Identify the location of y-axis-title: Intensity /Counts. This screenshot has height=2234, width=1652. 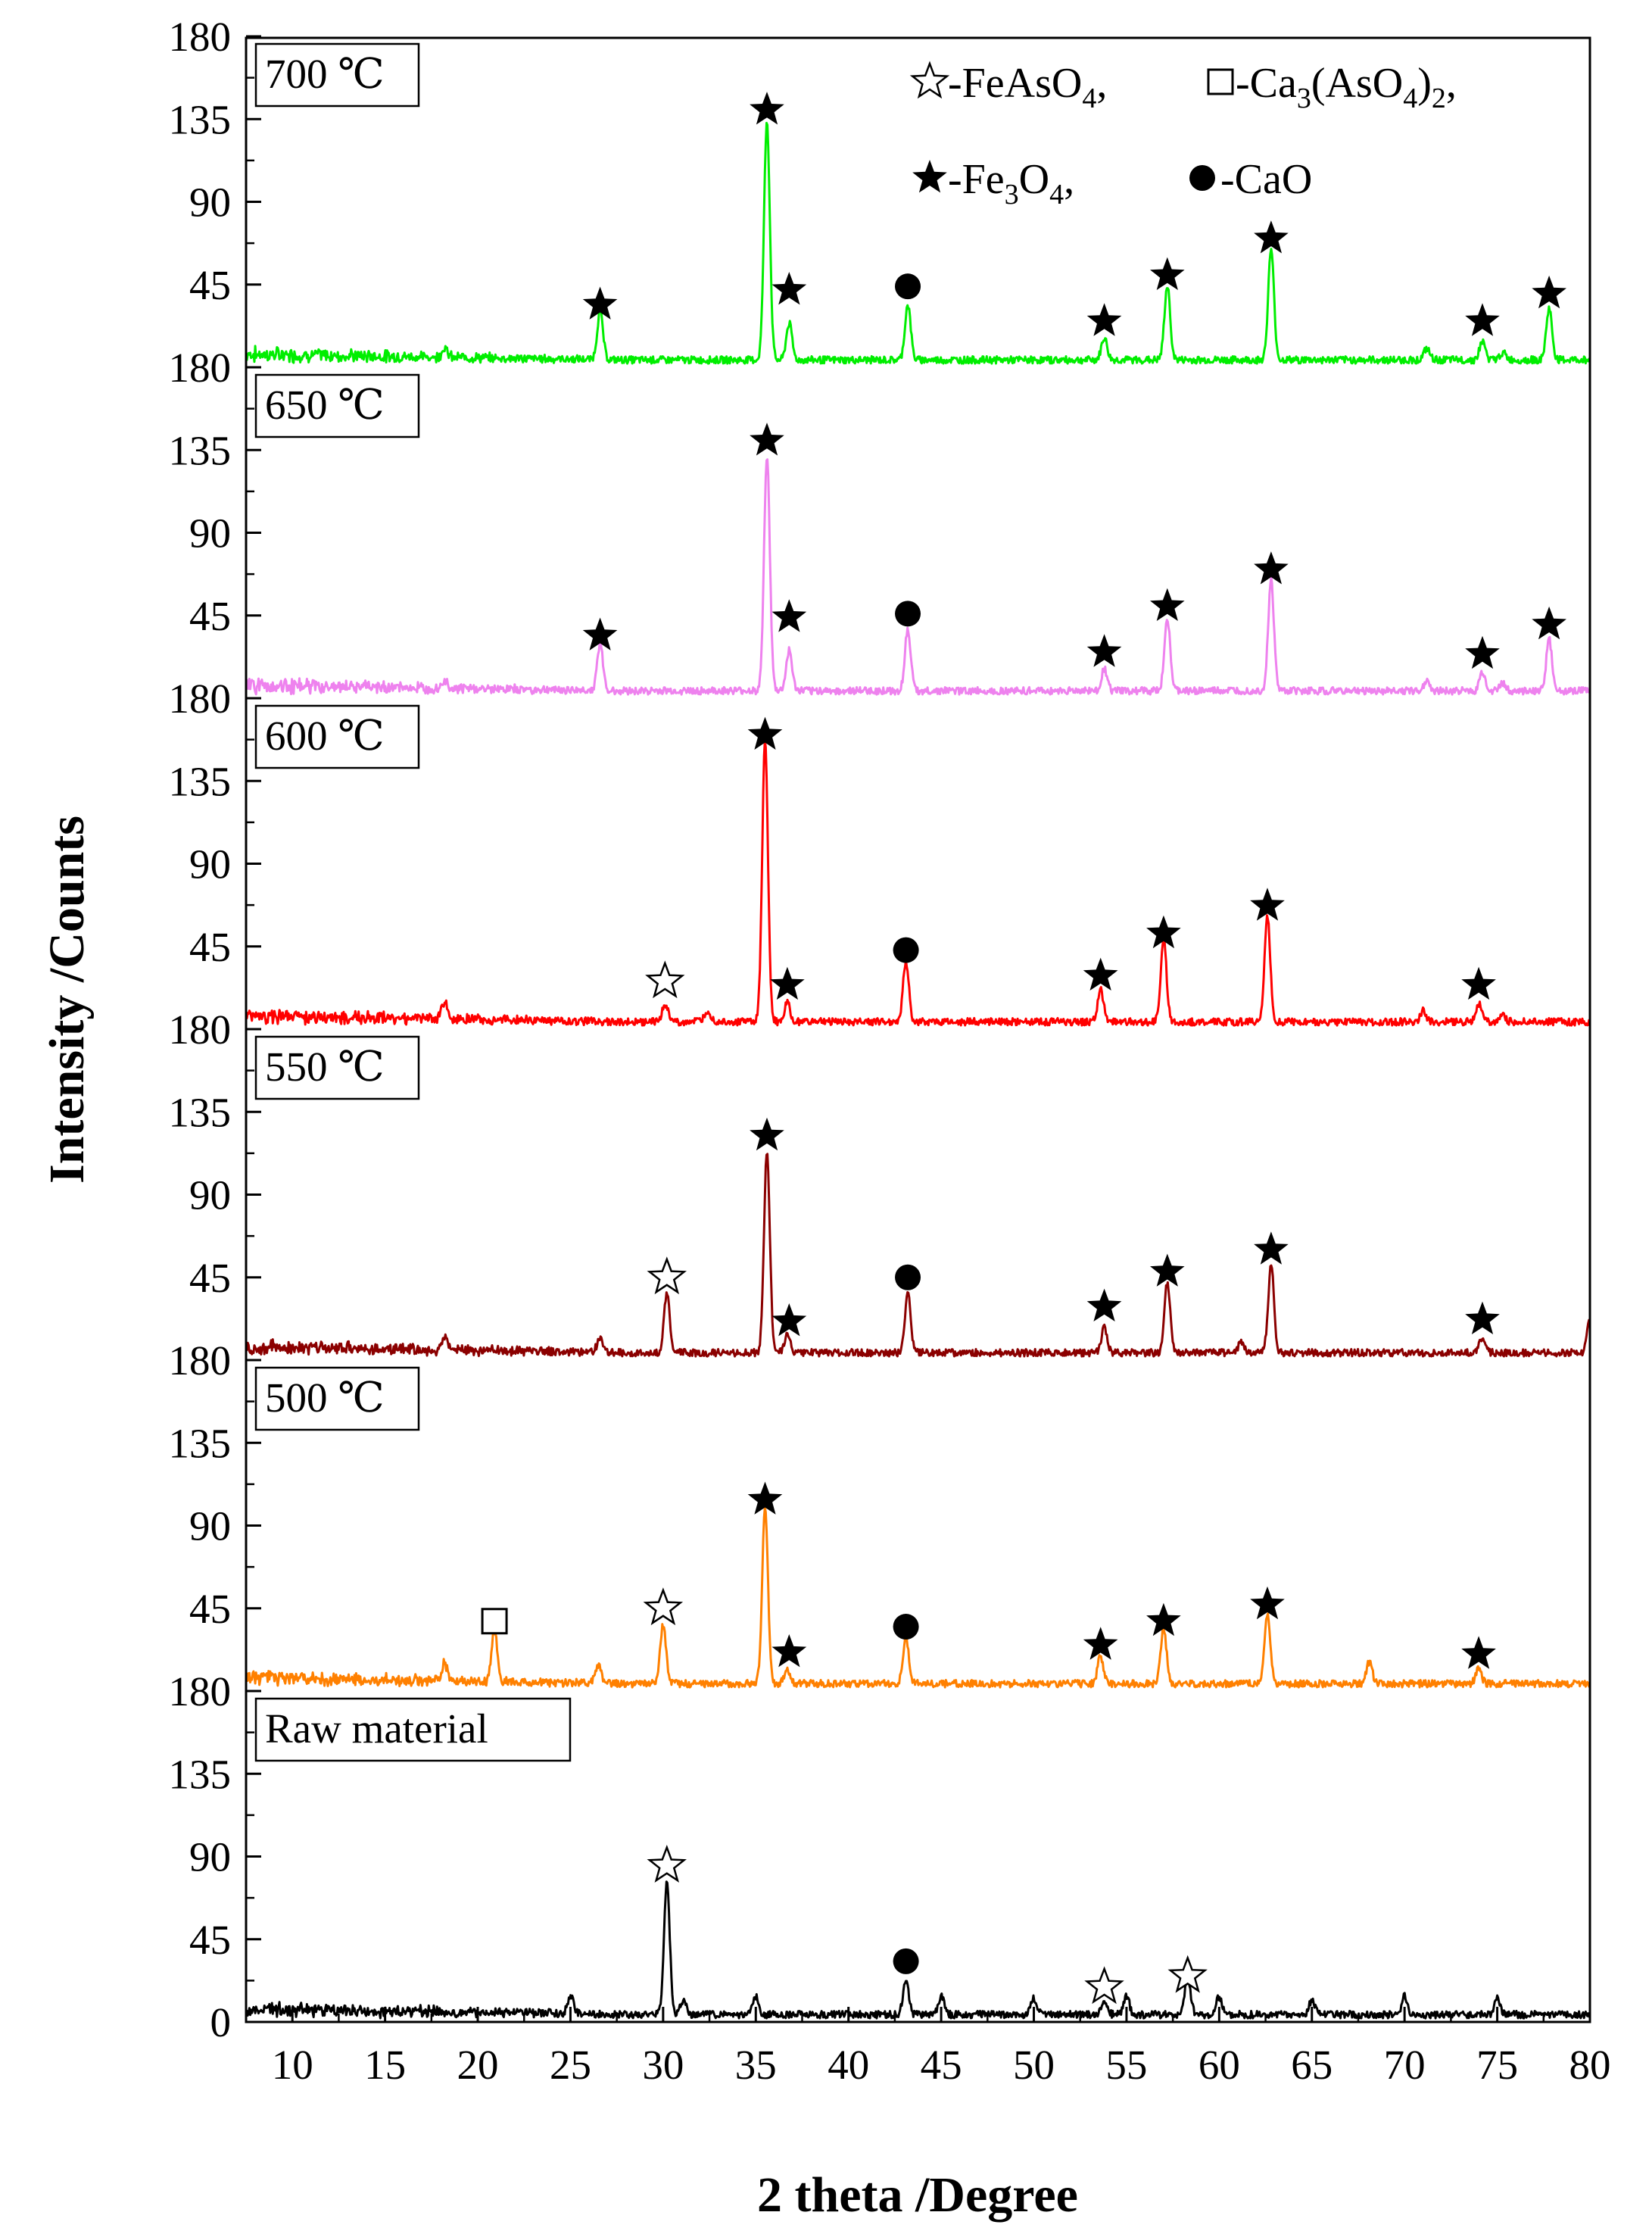
(67, 1000).